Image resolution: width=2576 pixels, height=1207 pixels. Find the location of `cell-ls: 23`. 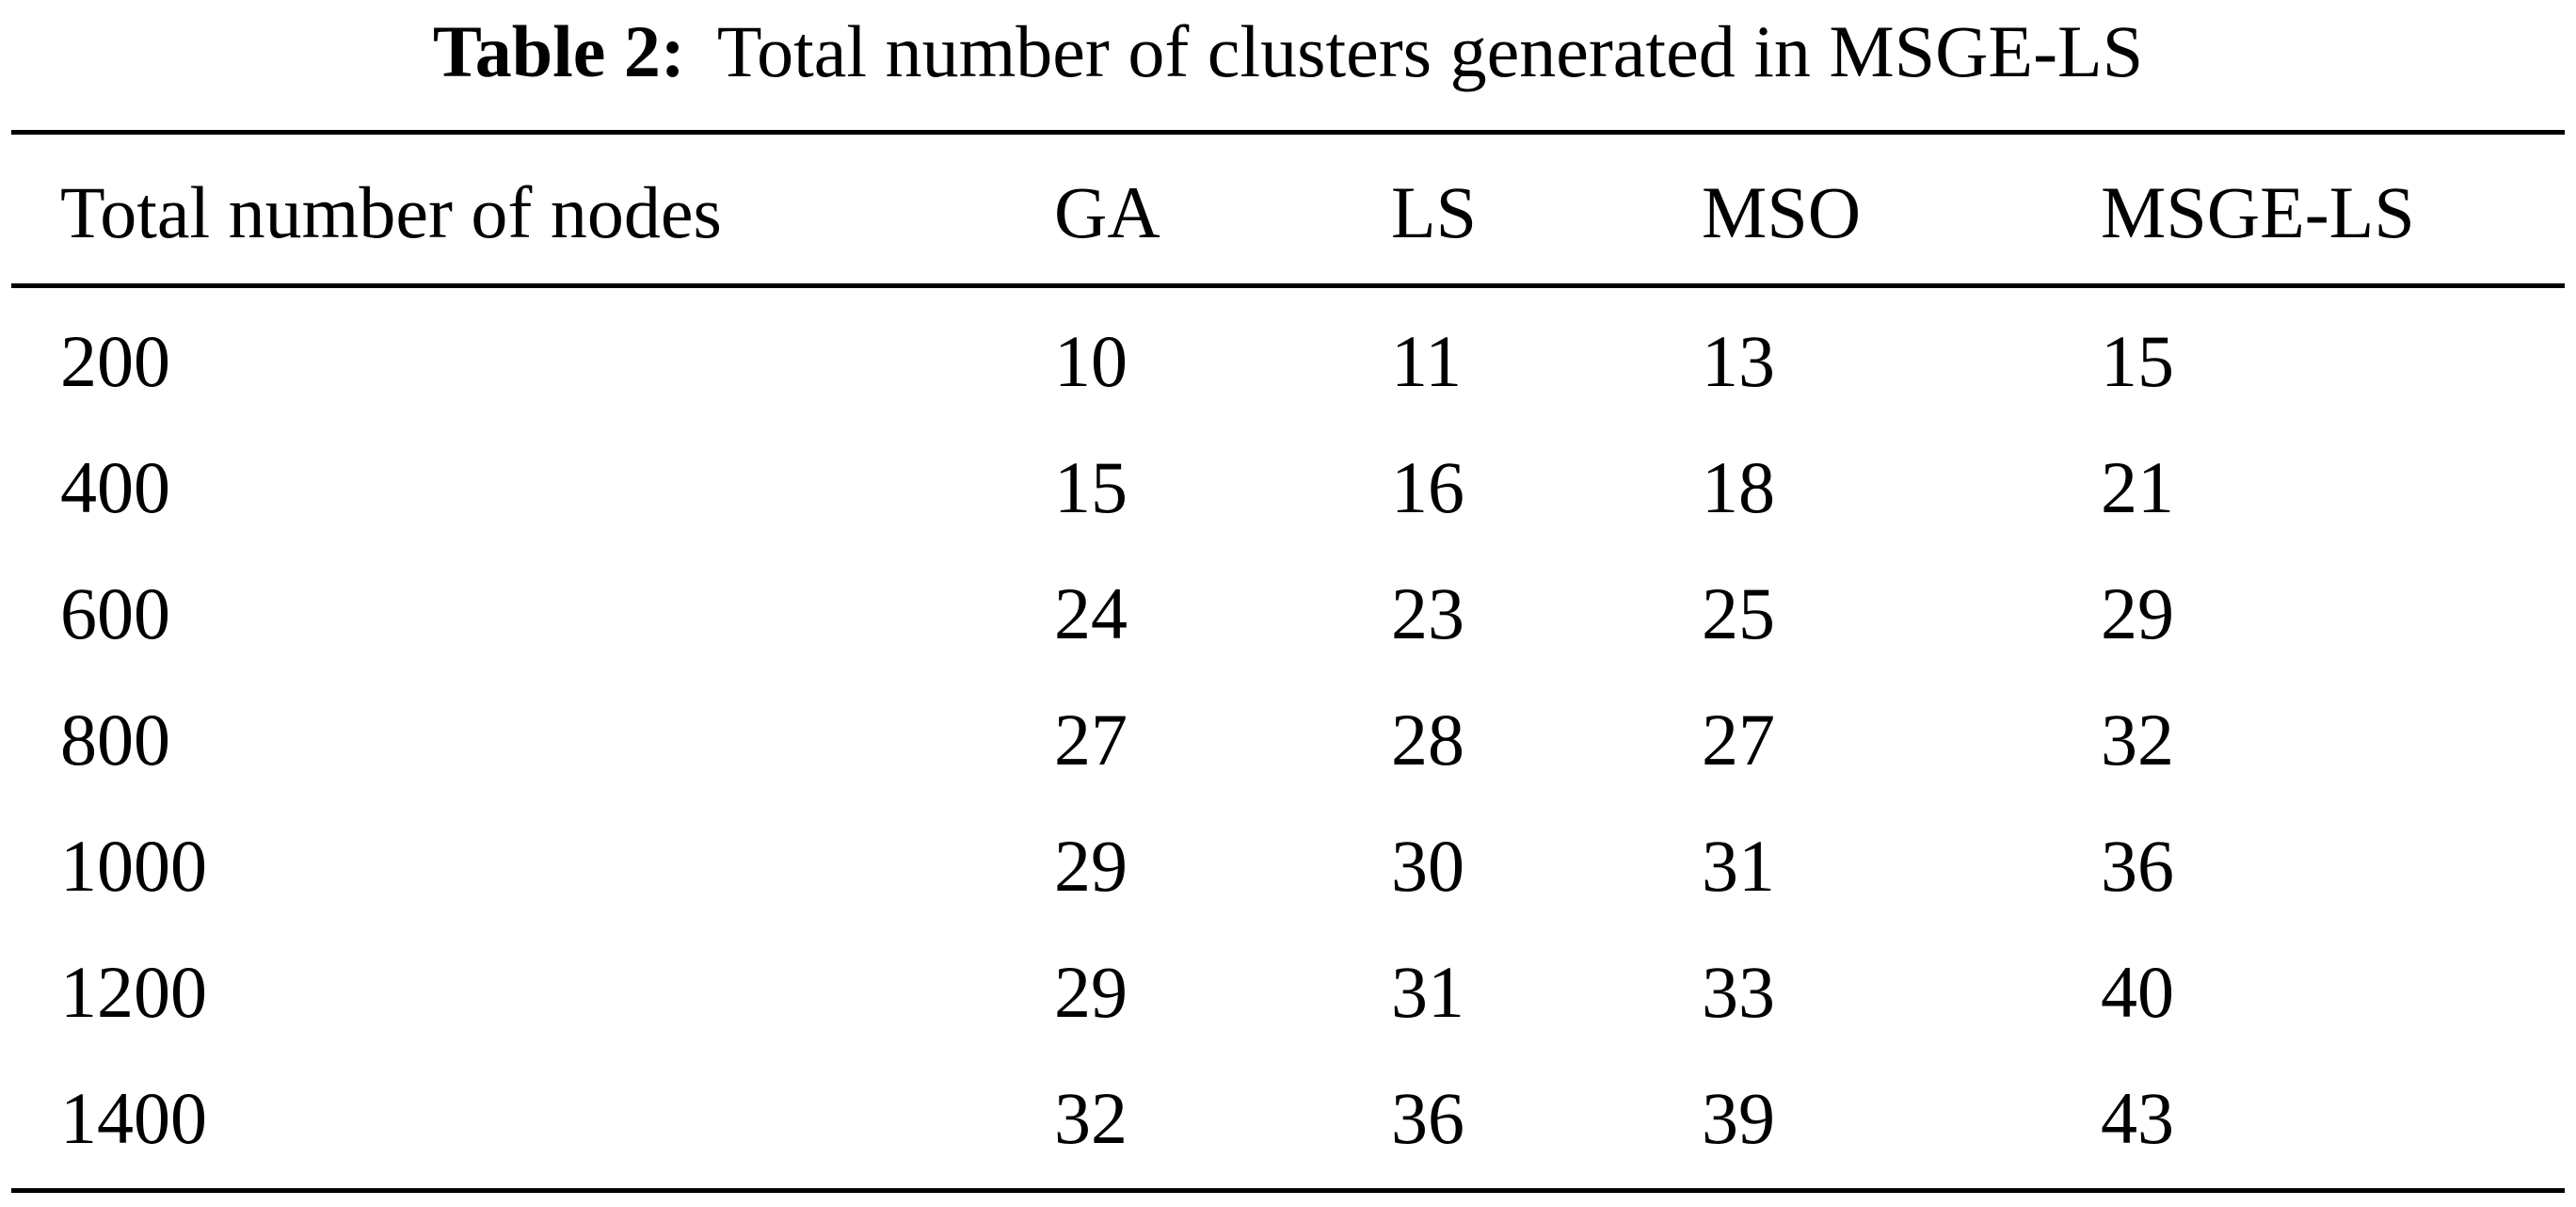

cell-ls: 23 is located at coordinates (1427, 613).